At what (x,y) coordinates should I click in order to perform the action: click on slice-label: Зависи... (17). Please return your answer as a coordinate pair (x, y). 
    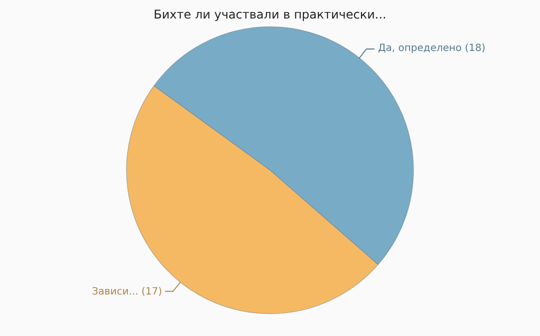
    Looking at the image, I should click on (127, 292).